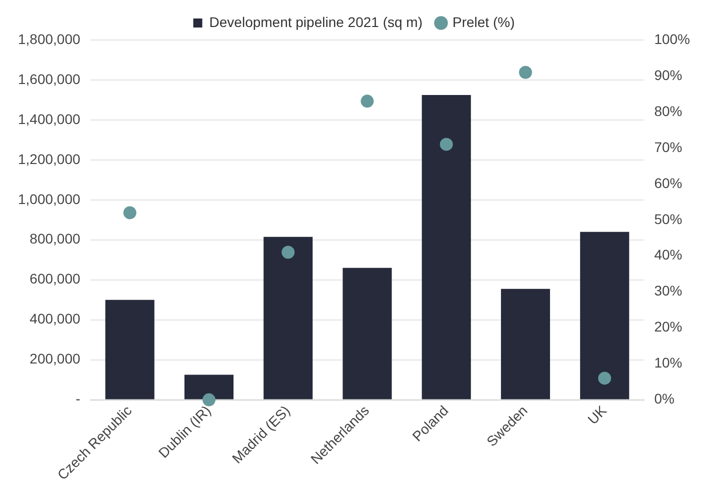 The image size is (708, 491). What do you see at coordinates (668, 182) in the screenshot?
I see `y2-tick-label: 60%` at bounding box center [668, 182].